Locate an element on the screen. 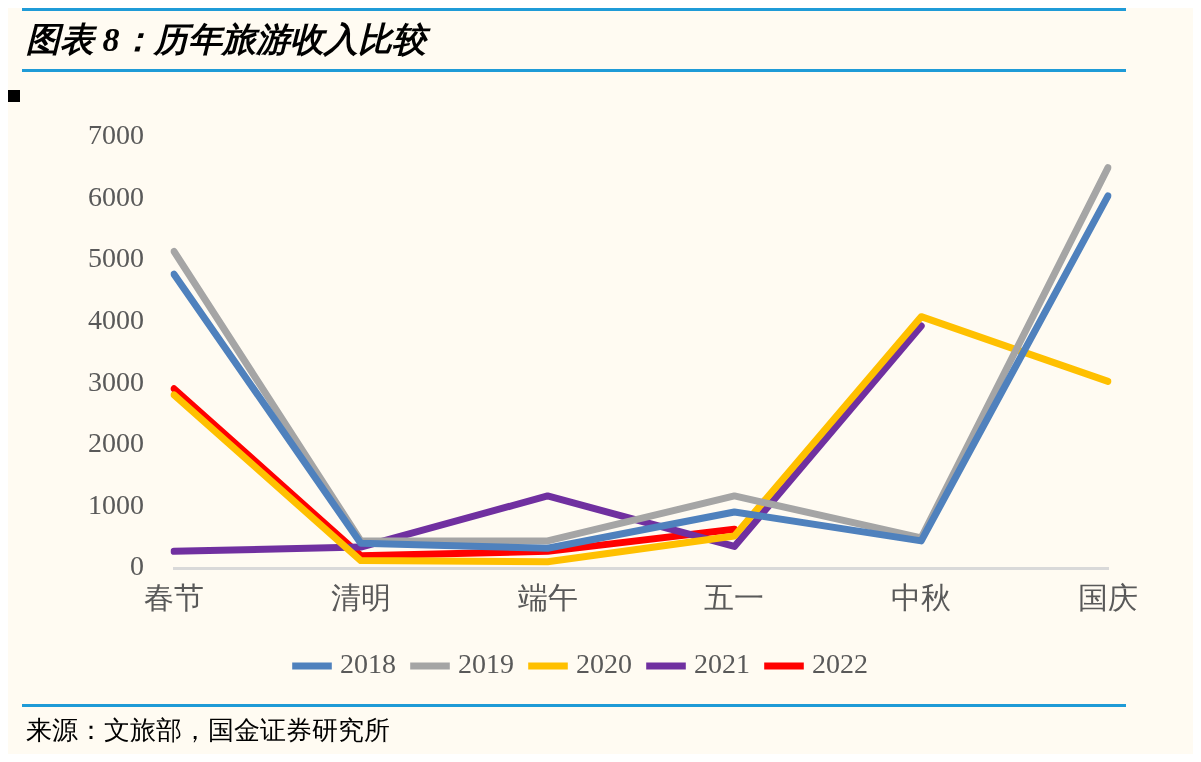 The width and height of the screenshot is (1201, 762). y-tick-label: 6000 is located at coordinates (116, 196).